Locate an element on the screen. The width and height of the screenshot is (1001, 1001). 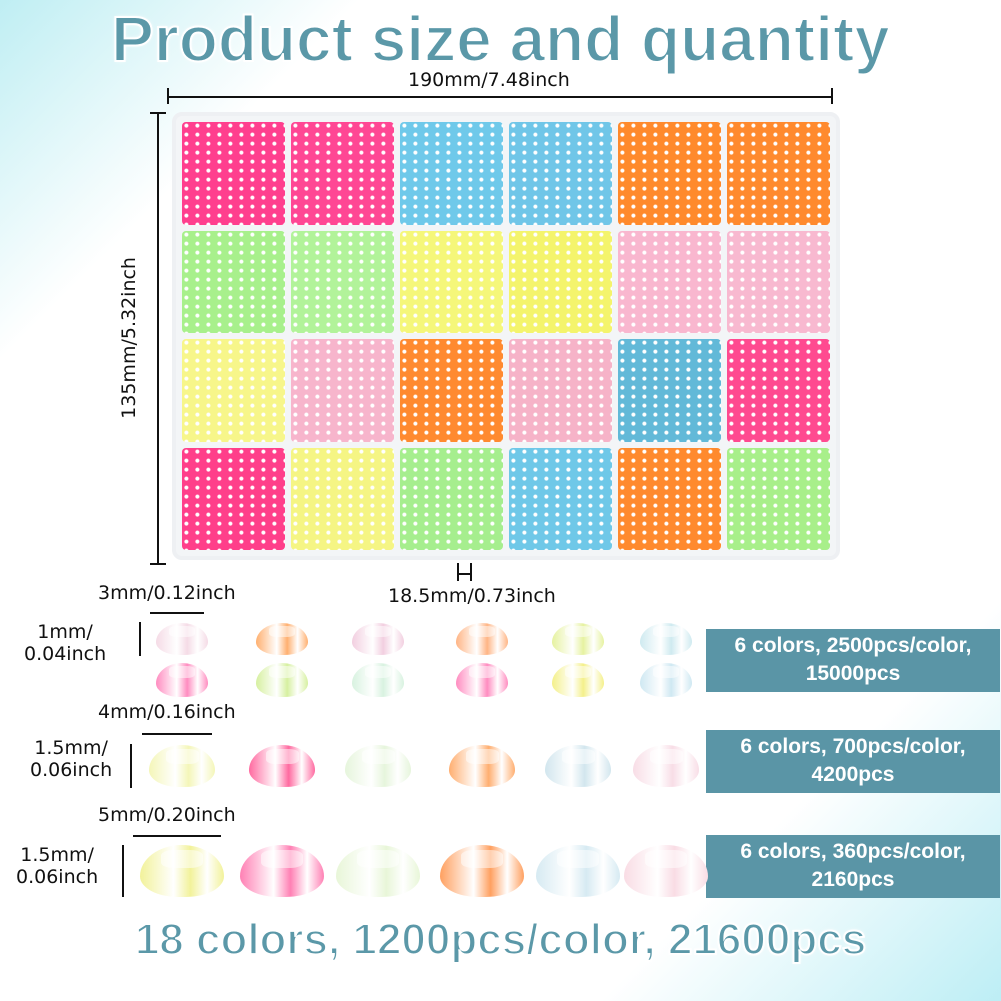
width-label: 190mm/7.48inch is located at coordinates (489, 80).